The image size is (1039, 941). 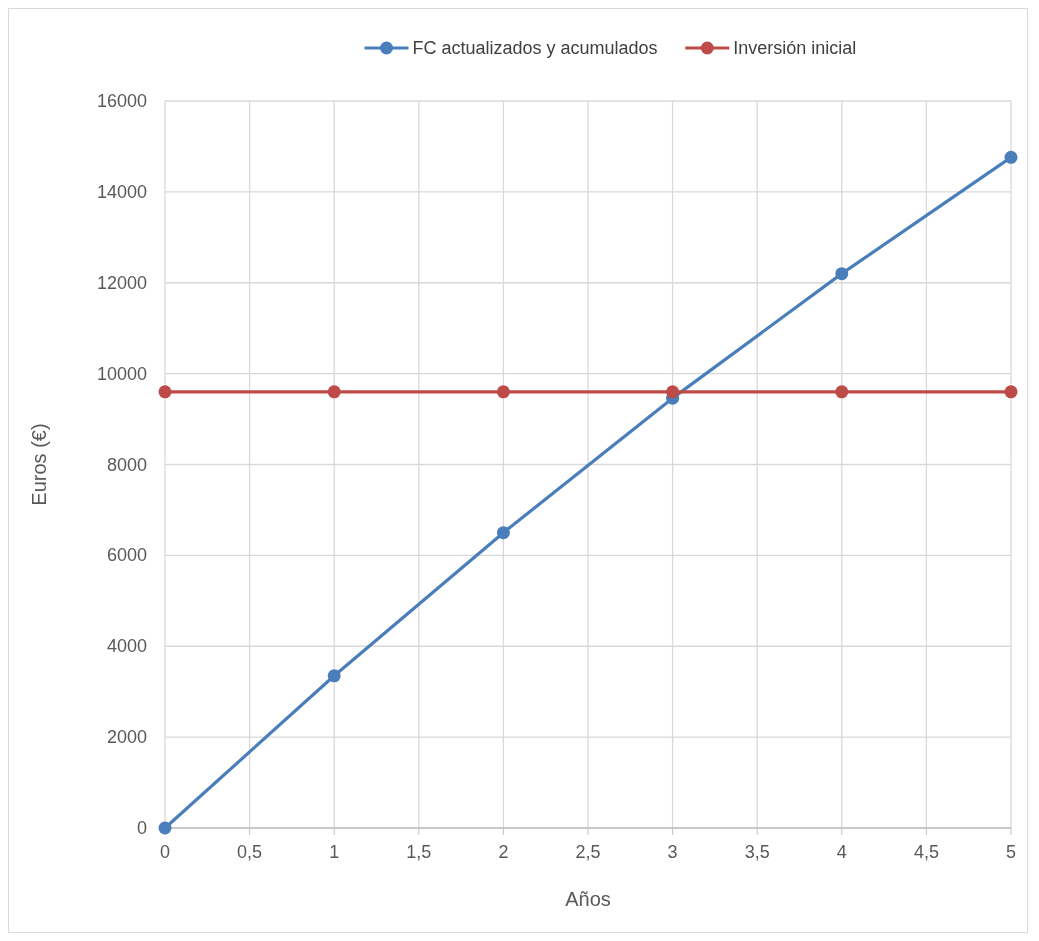 I want to click on x-tick-label: 1,5, so click(x=419, y=852).